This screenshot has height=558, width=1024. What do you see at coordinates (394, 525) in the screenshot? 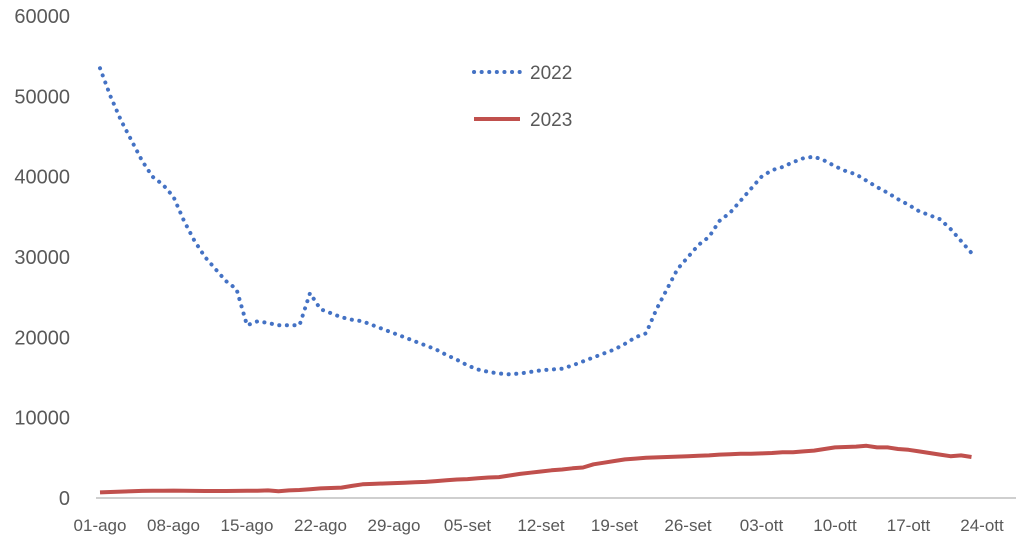
I see `x-tick-label: 29-ago` at bounding box center [394, 525].